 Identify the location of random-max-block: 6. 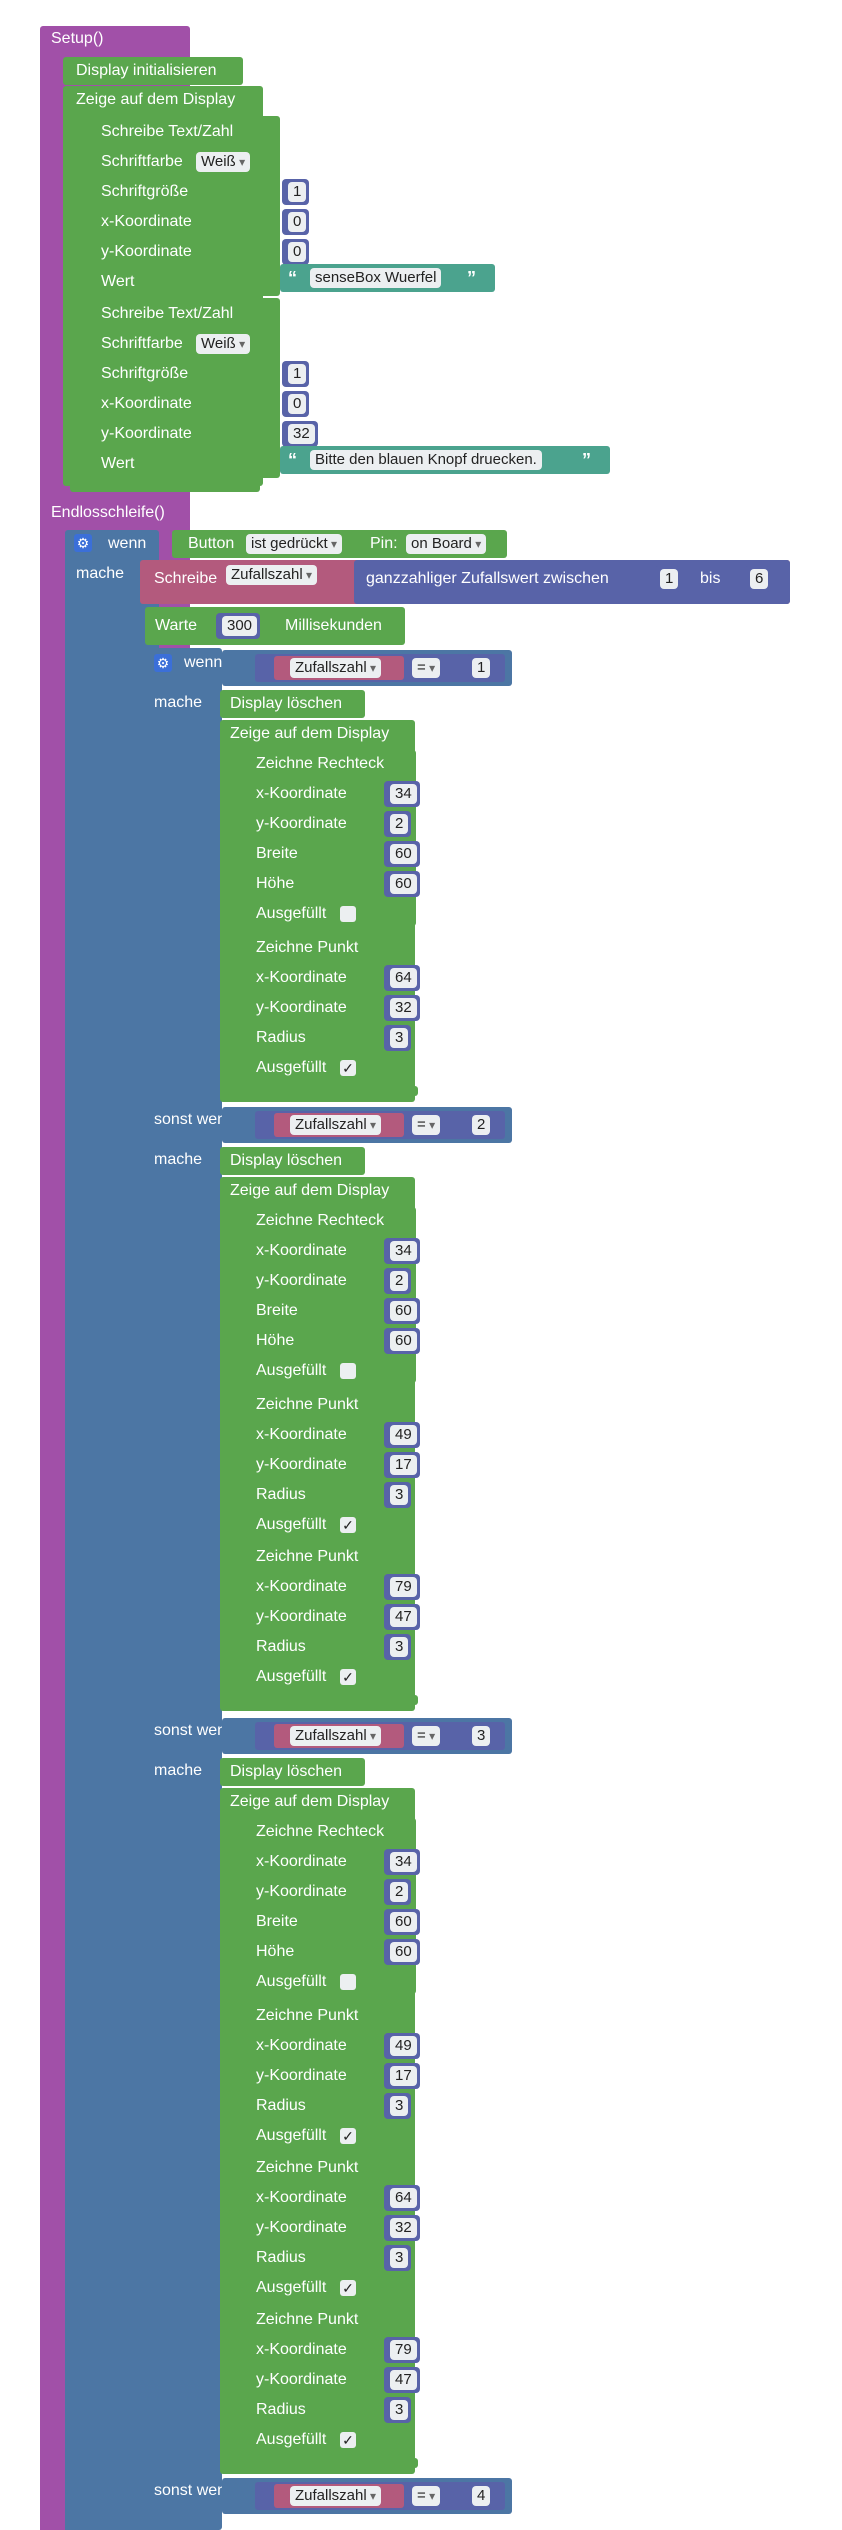
(758, 579).